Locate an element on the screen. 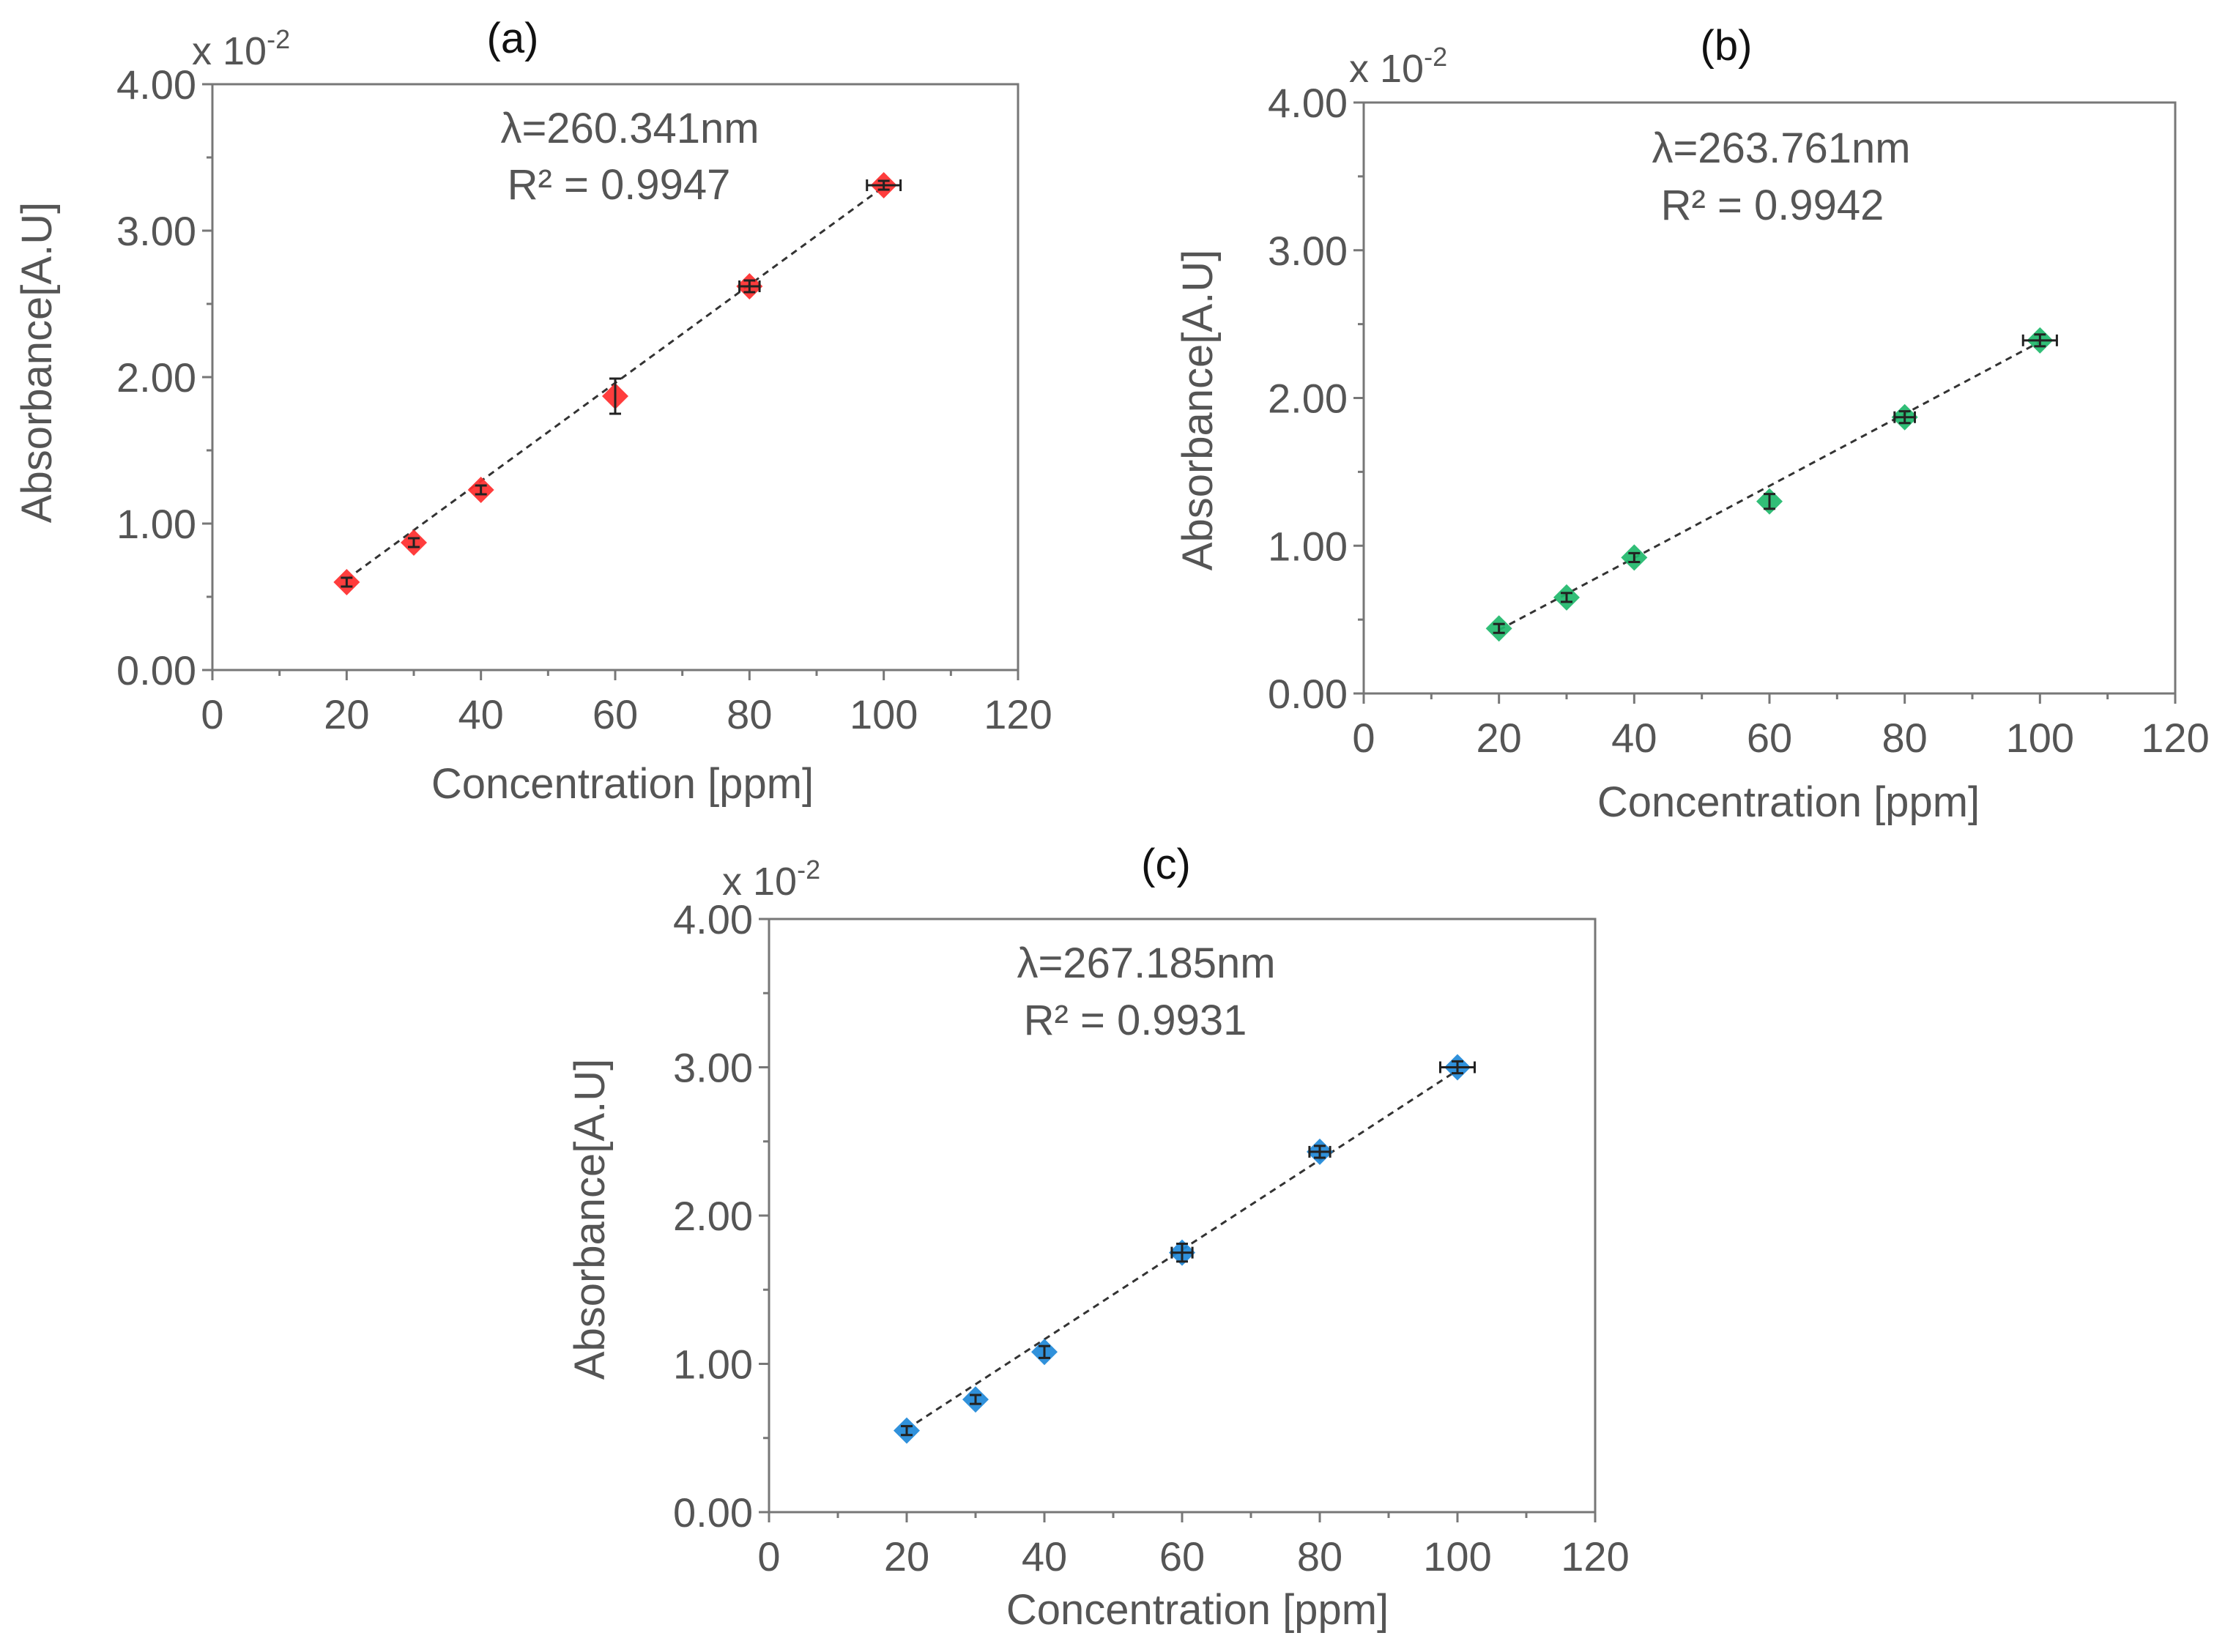 Image resolution: width=2236 pixels, height=1652 pixels. panel-label: (c) is located at coordinates (1166, 864).